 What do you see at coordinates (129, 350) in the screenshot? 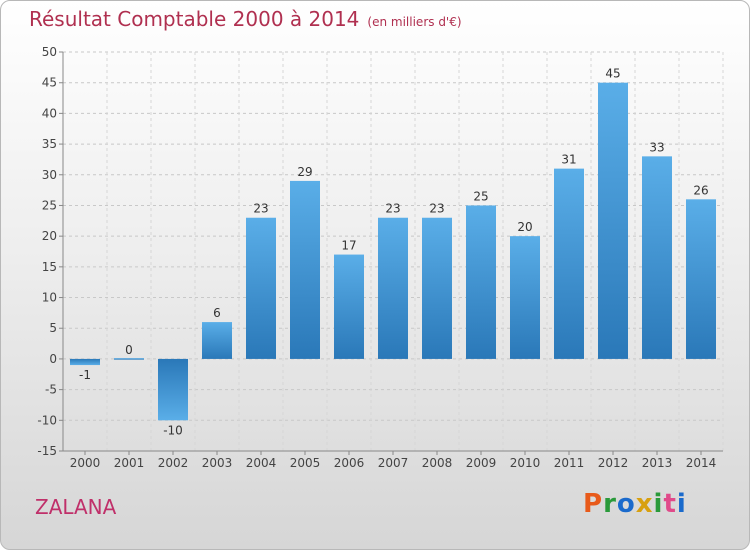
I see `data-label: 0` at bounding box center [129, 350].